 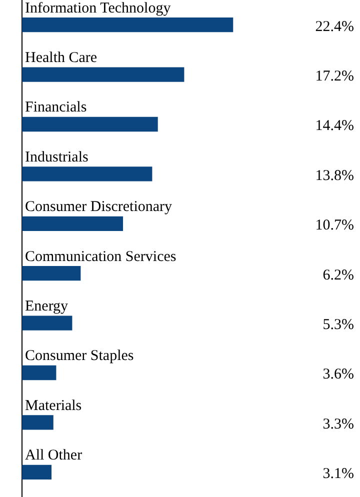 I want to click on data-label: 3.6%, so click(x=338, y=374).